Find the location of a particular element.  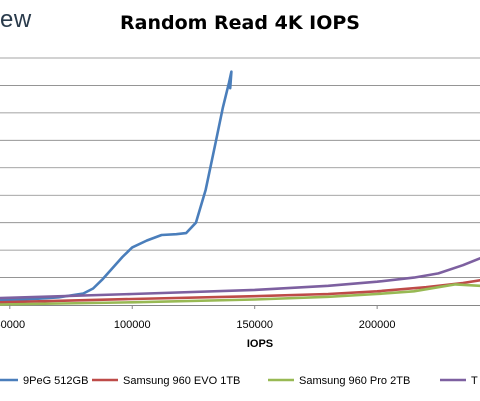

legend-label: Samsung 960 EVO 1TB is located at coordinates (181, 381).